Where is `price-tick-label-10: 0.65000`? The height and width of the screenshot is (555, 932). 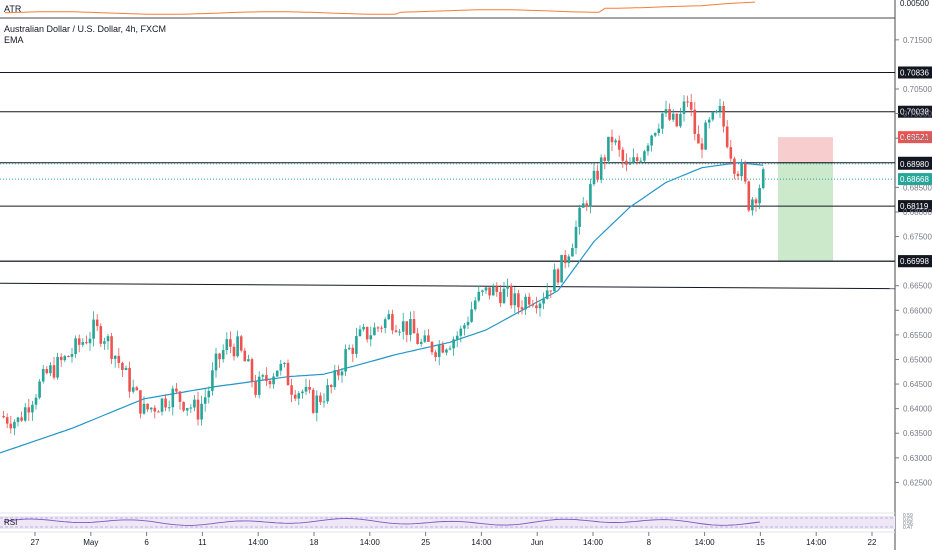
price-tick-label-10: 0.65000 is located at coordinates (917, 359).